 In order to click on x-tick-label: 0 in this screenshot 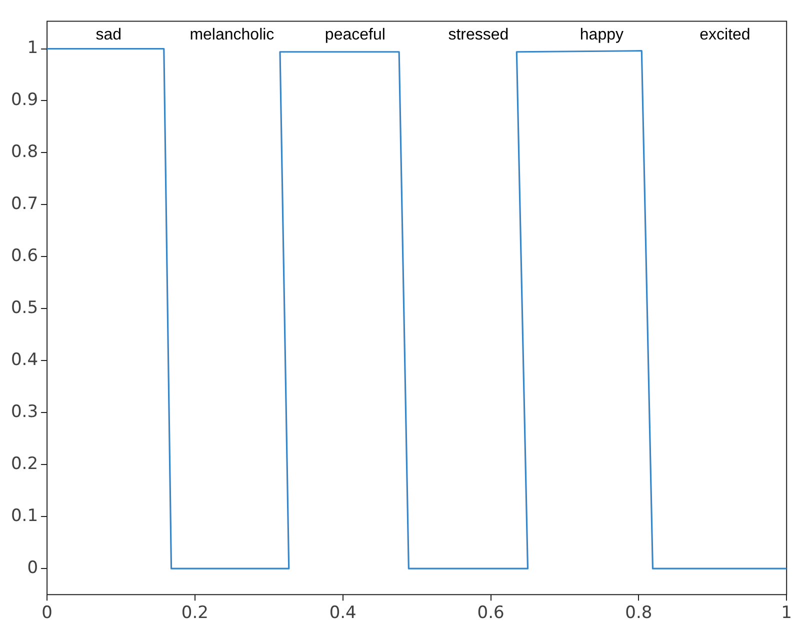, I will do `click(47, 613)`.